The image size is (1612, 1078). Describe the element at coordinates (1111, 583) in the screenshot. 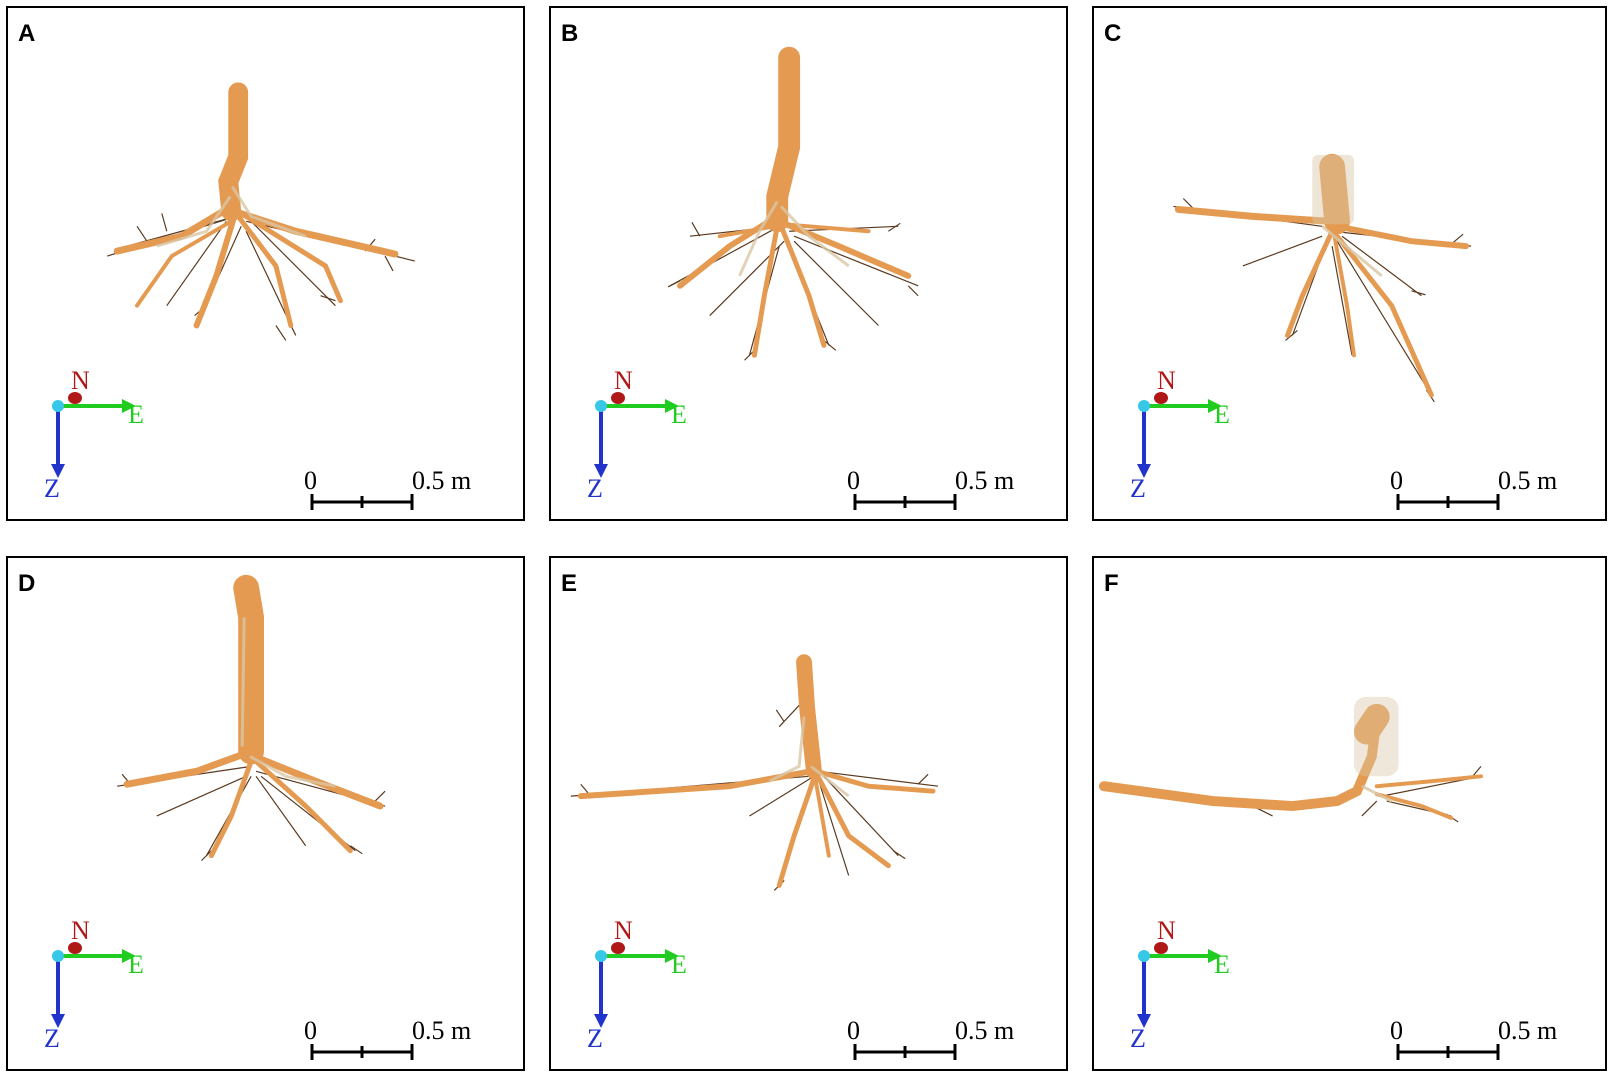

I see `panel-letter: F` at that location.